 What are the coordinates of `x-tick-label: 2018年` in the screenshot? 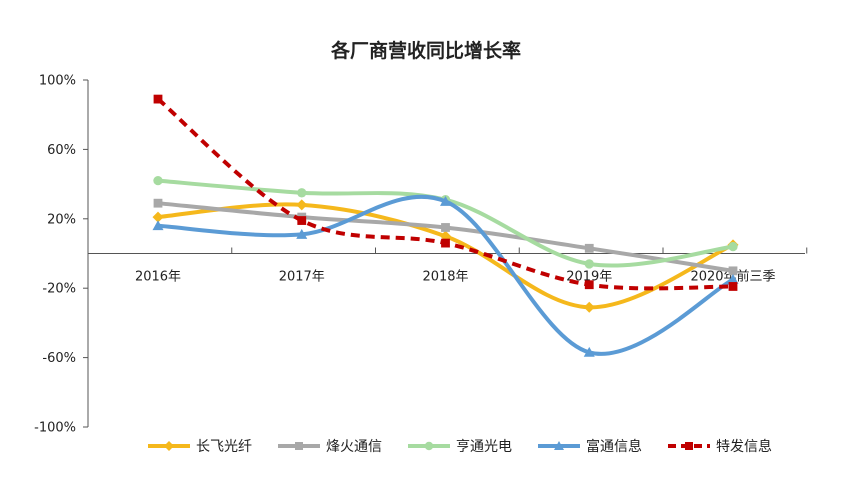 It's located at (445, 277).